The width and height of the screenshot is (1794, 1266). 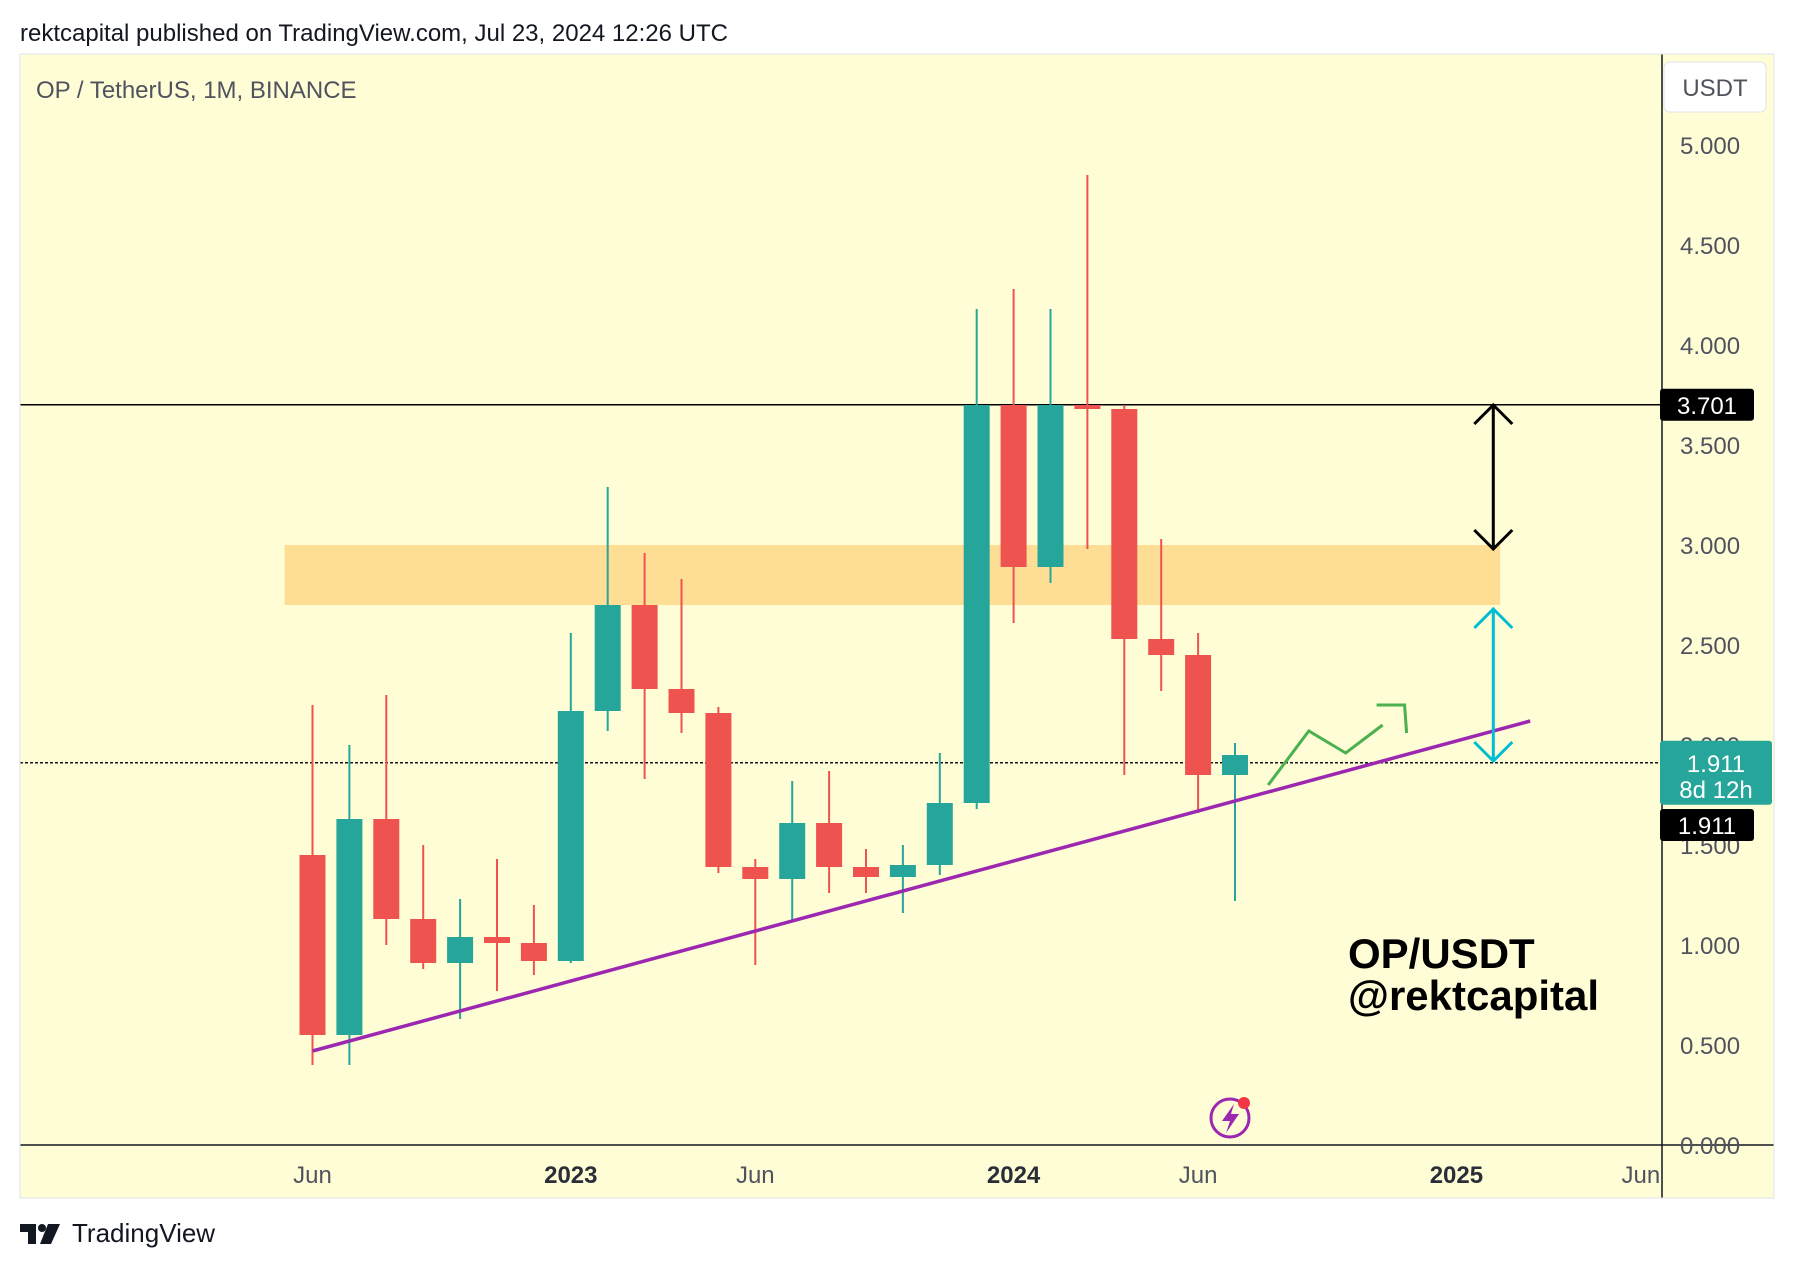 I want to click on x-tick-label: 2023, so click(x=570, y=1175).